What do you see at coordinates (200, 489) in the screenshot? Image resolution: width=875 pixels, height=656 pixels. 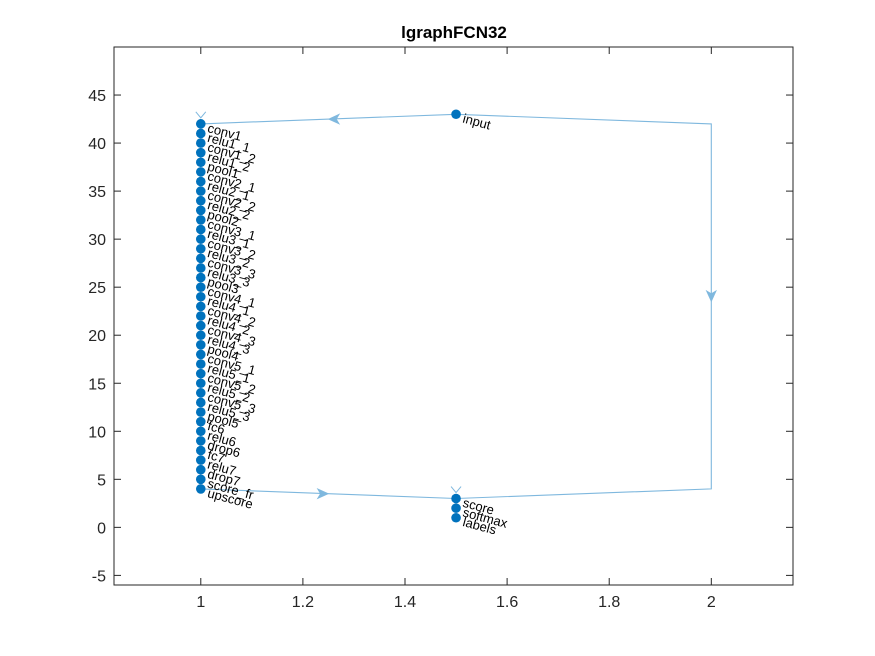 I see `node-upscore` at bounding box center [200, 489].